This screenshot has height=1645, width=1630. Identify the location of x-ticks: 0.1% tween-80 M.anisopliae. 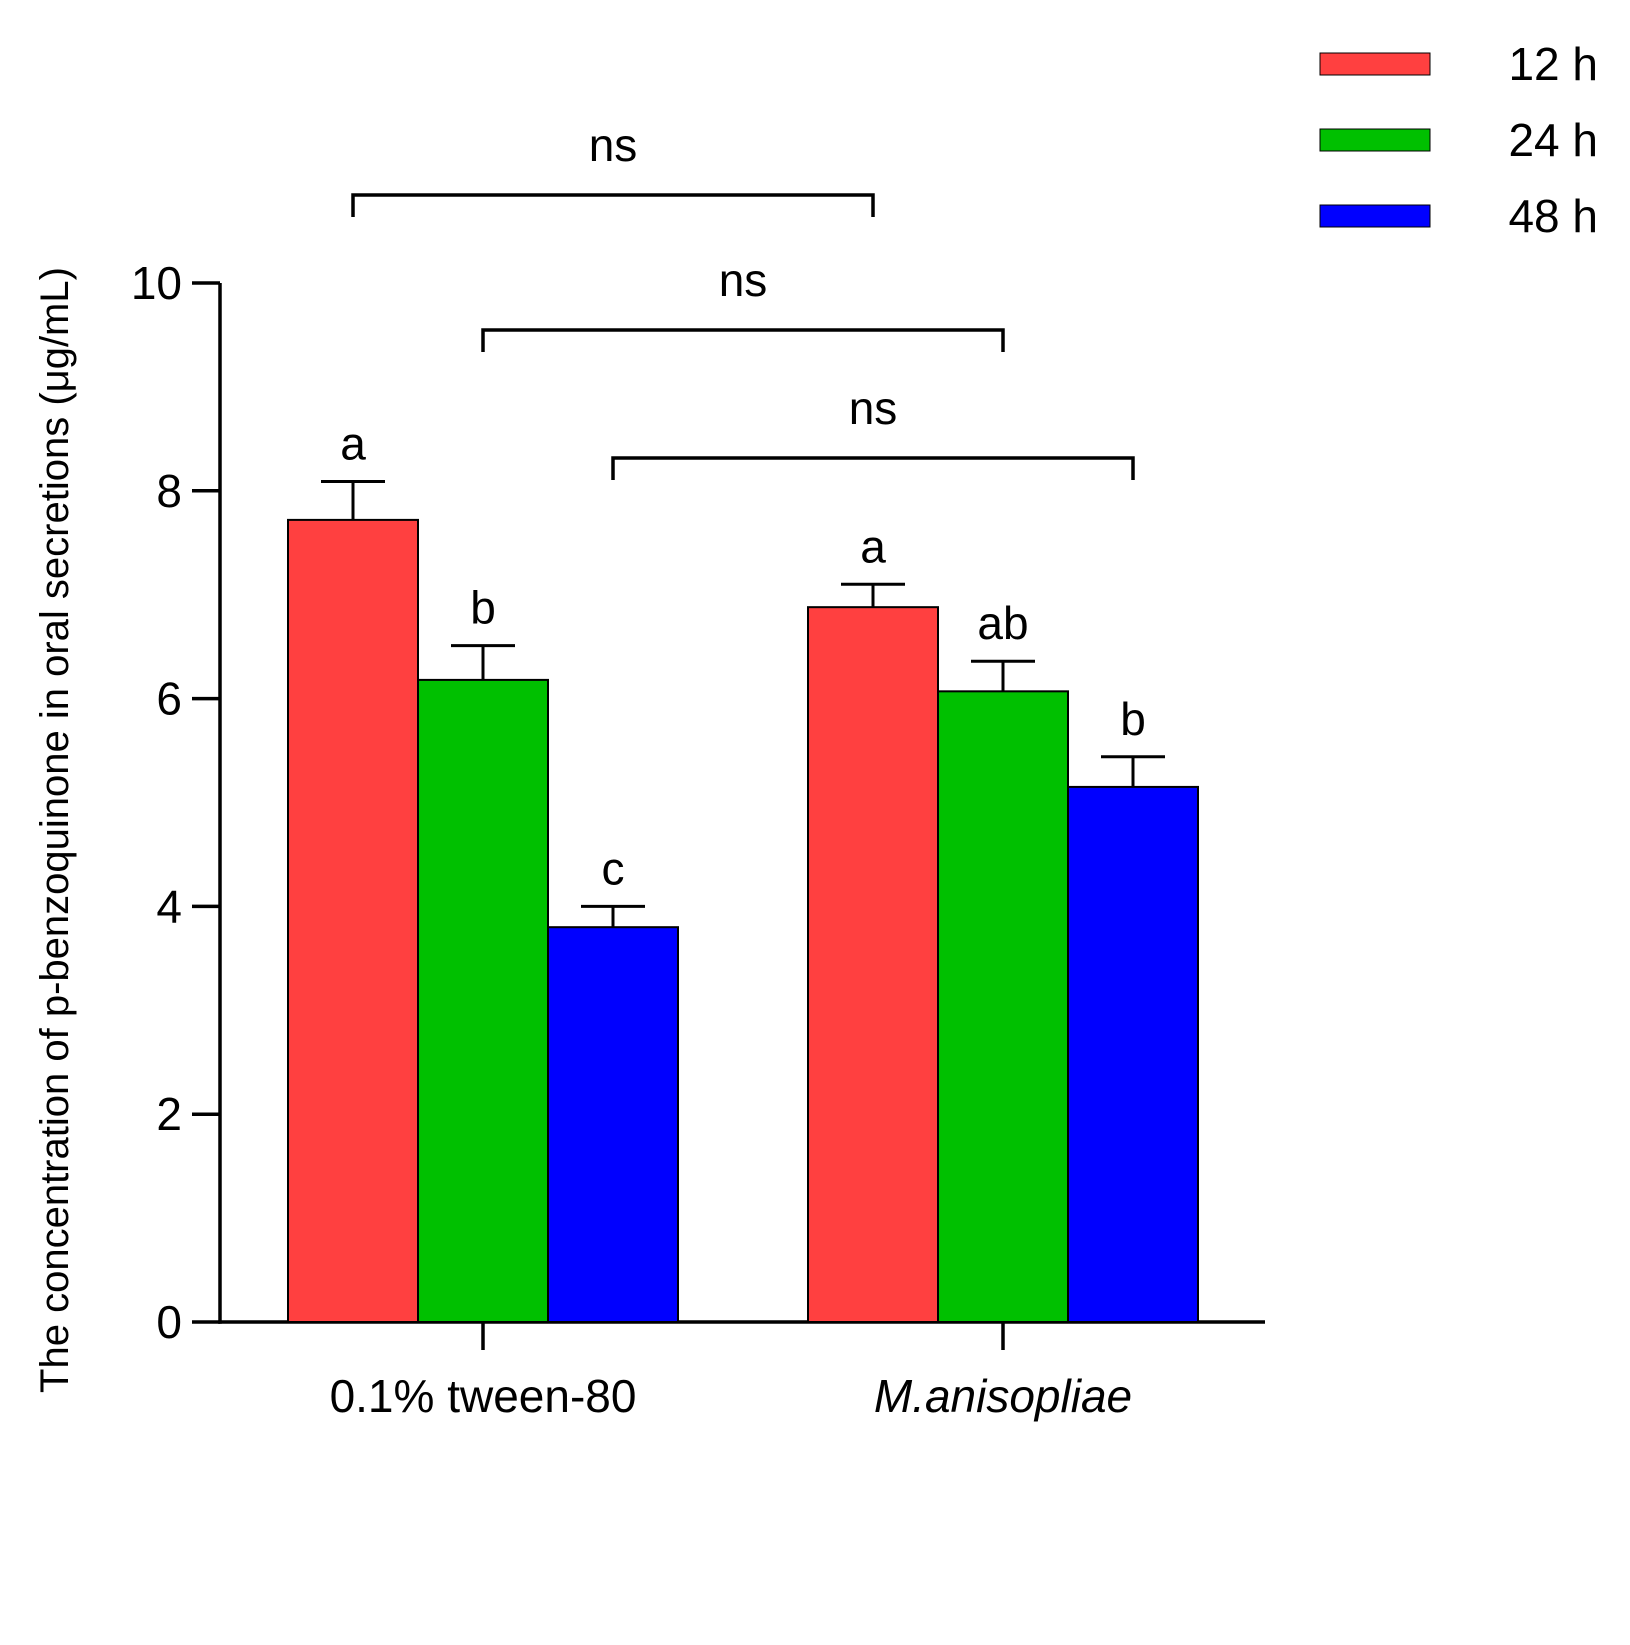
(731, 1372).